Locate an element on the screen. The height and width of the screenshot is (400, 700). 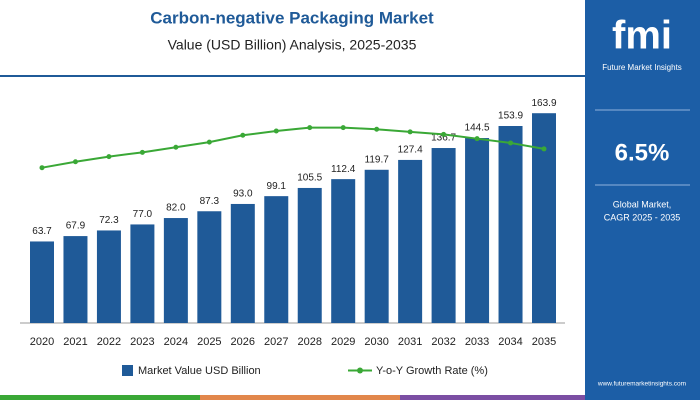
url: www.futuremarketinsights.com is located at coordinates (641, 384).